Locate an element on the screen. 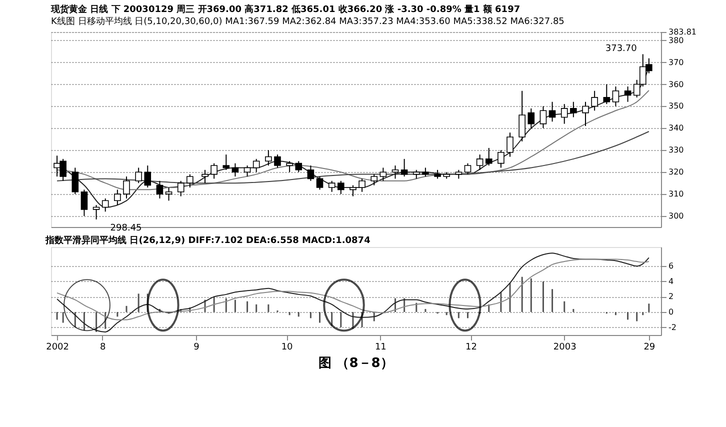 The image size is (726, 427). y-tick-label: -2 is located at coordinates (672, 327).